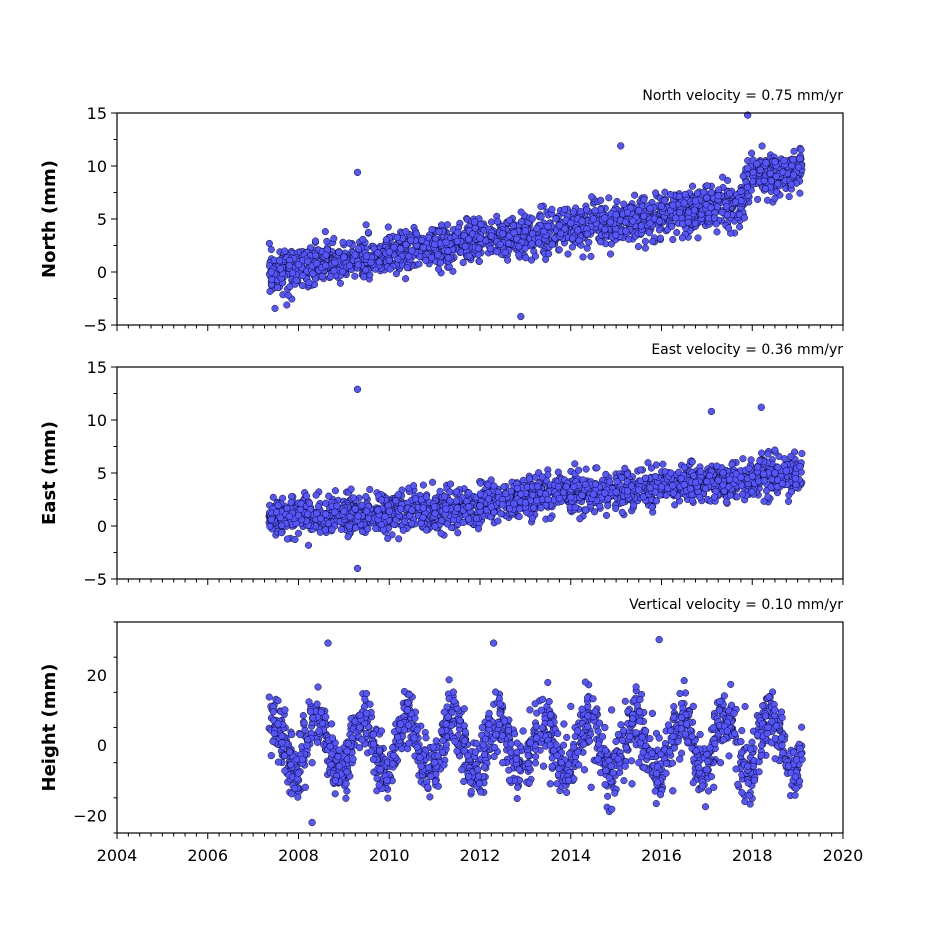 Image resolution: width=937 pixels, height=937 pixels. Describe the element at coordinates (97, 367) in the screenshot. I see `east-ytick-label: 15` at that location.